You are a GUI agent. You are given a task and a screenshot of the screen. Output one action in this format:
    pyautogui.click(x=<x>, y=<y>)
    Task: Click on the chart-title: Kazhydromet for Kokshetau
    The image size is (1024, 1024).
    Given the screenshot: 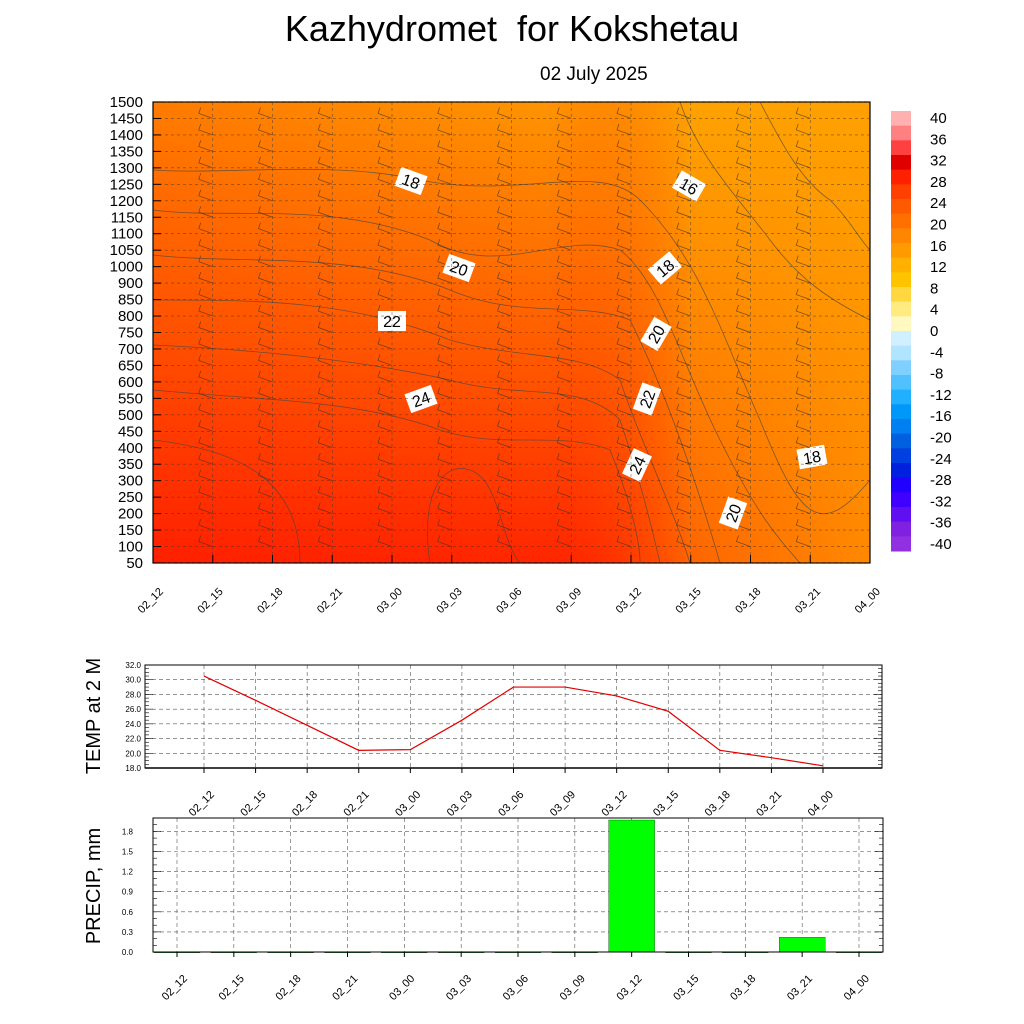 What is the action you would take?
    pyautogui.click(x=512, y=28)
    